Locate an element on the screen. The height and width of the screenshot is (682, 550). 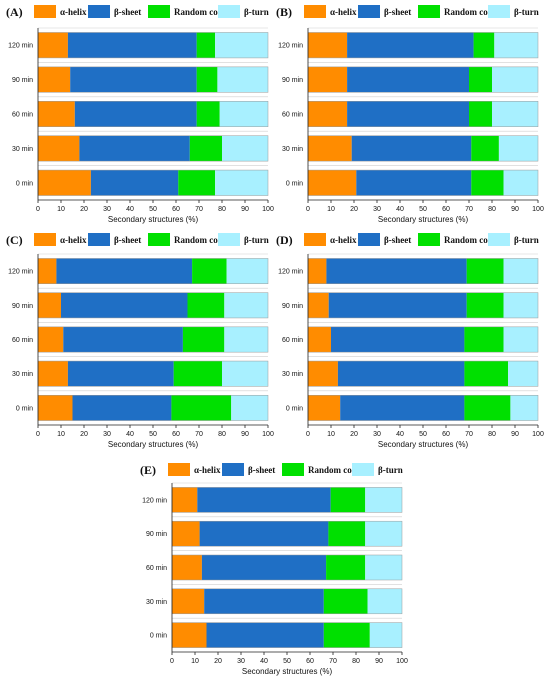
x-tick-label: 90 is located at coordinates (515, 434).